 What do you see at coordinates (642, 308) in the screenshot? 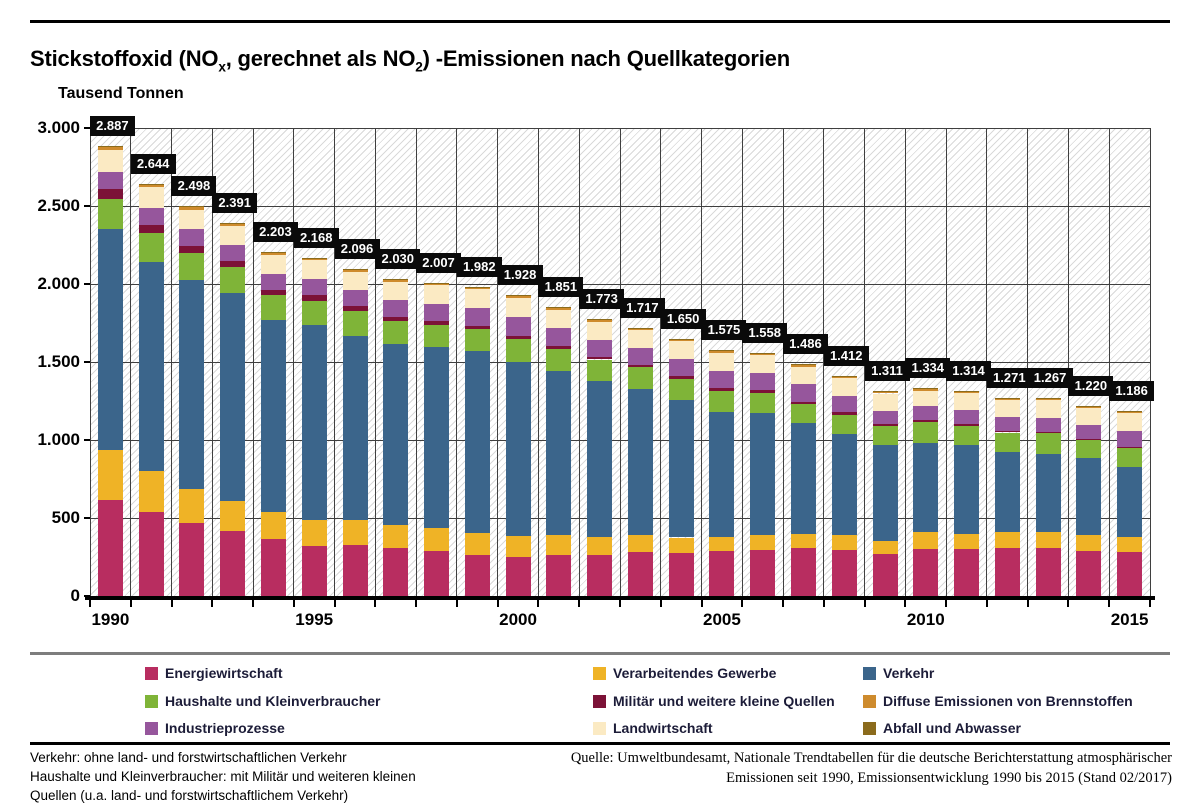
I see `bar-total-label: 1.717` at bounding box center [642, 308].